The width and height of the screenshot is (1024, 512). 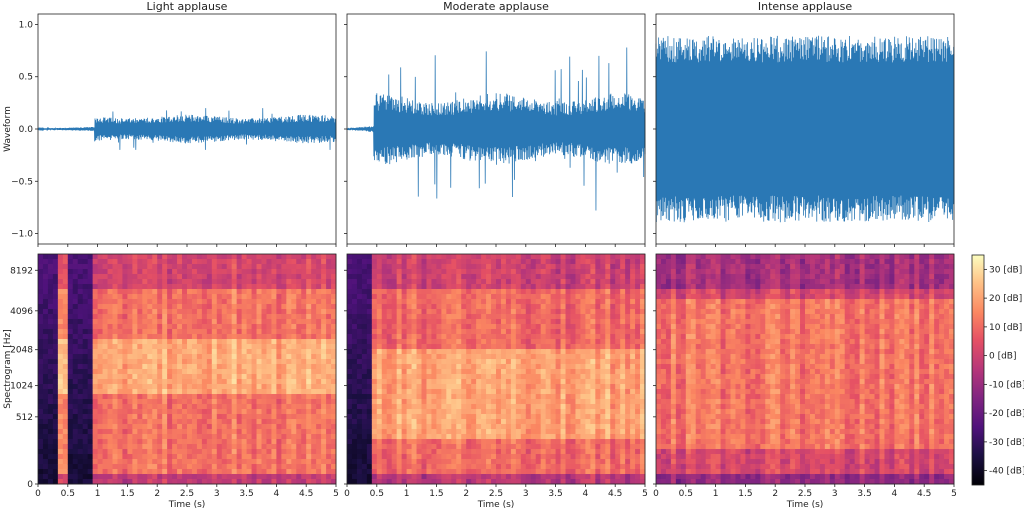 I want to click on colorbar-tick-label: -40 [dB], so click(x=1006, y=472).